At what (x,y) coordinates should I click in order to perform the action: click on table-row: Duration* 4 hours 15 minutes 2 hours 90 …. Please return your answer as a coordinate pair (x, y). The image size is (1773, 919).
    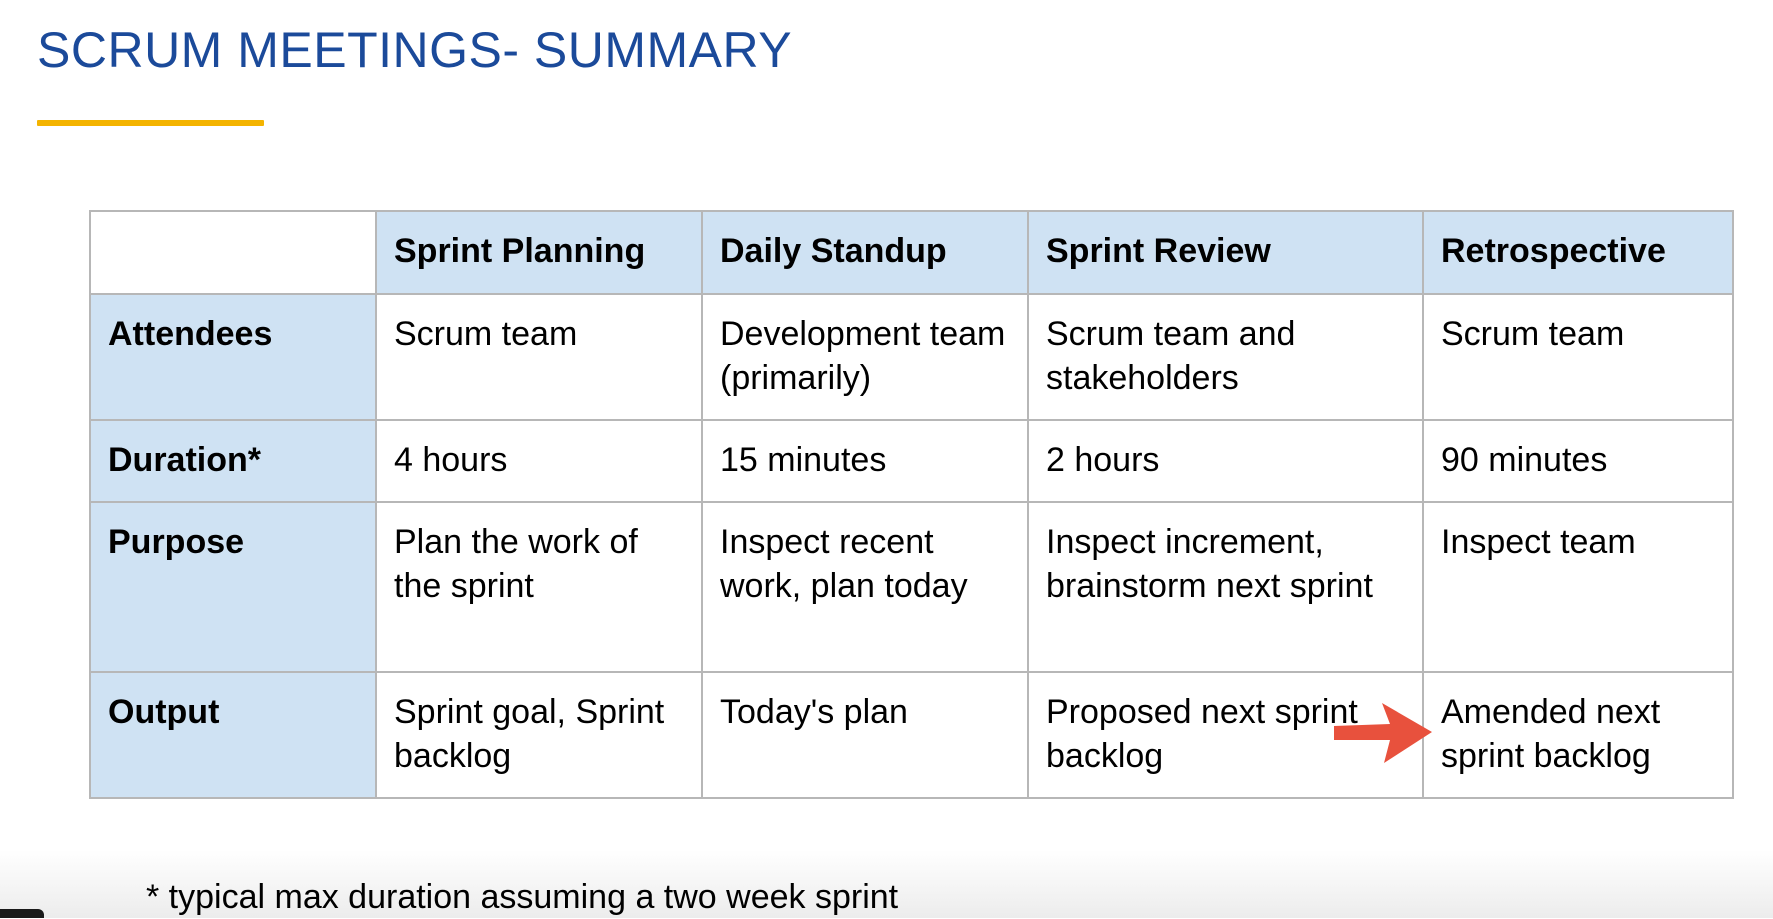
    Looking at the image, I should click on (911, 461).